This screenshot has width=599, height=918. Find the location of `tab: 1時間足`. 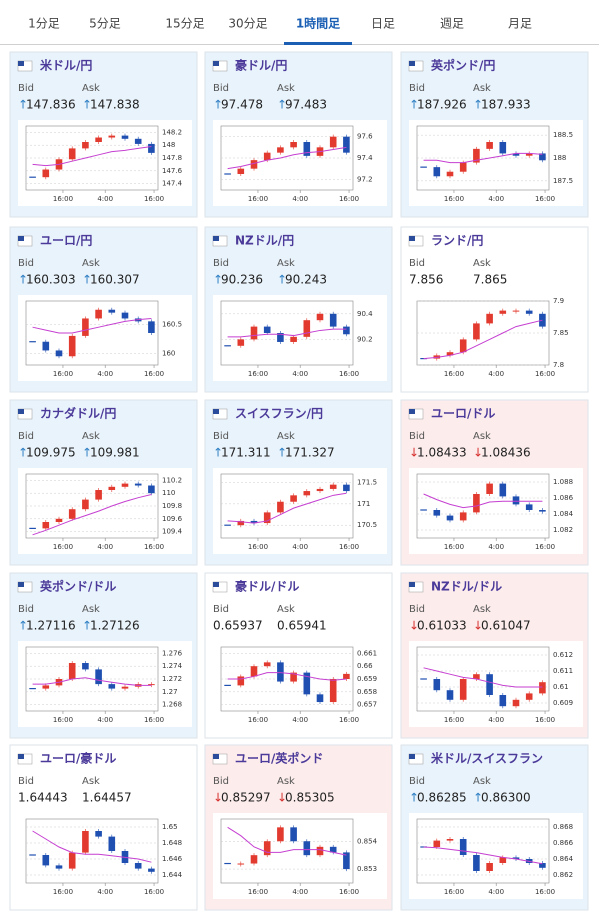

tab: 1時間足 is located at coordinates (318, 23).